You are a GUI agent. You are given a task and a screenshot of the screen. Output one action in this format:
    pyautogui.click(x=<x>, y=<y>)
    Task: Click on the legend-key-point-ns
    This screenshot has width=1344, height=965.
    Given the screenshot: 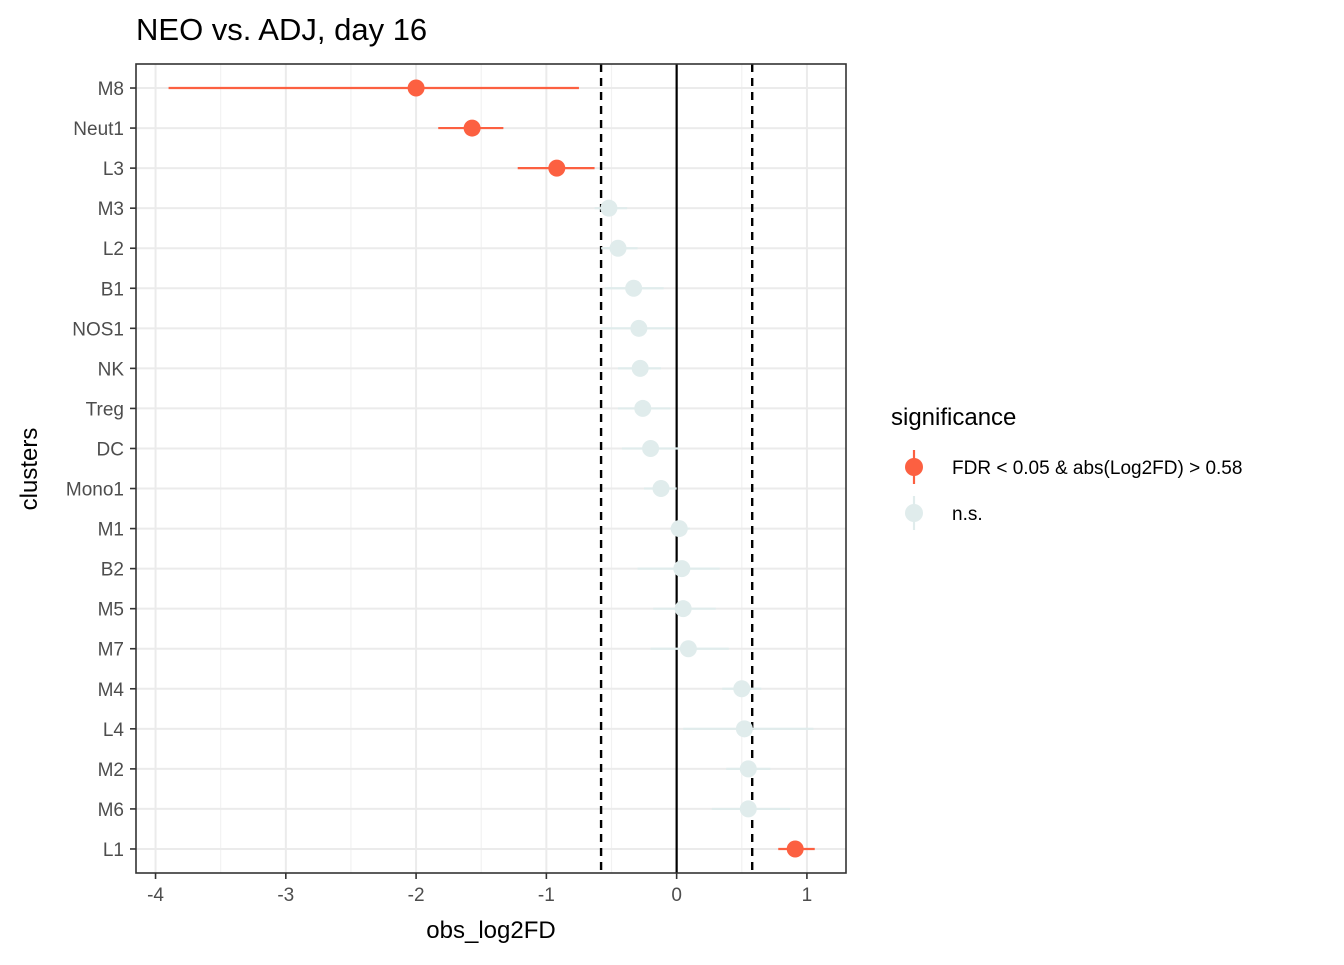 What is the action you would take?
    pyautogui.click(x=914, y=513)
    